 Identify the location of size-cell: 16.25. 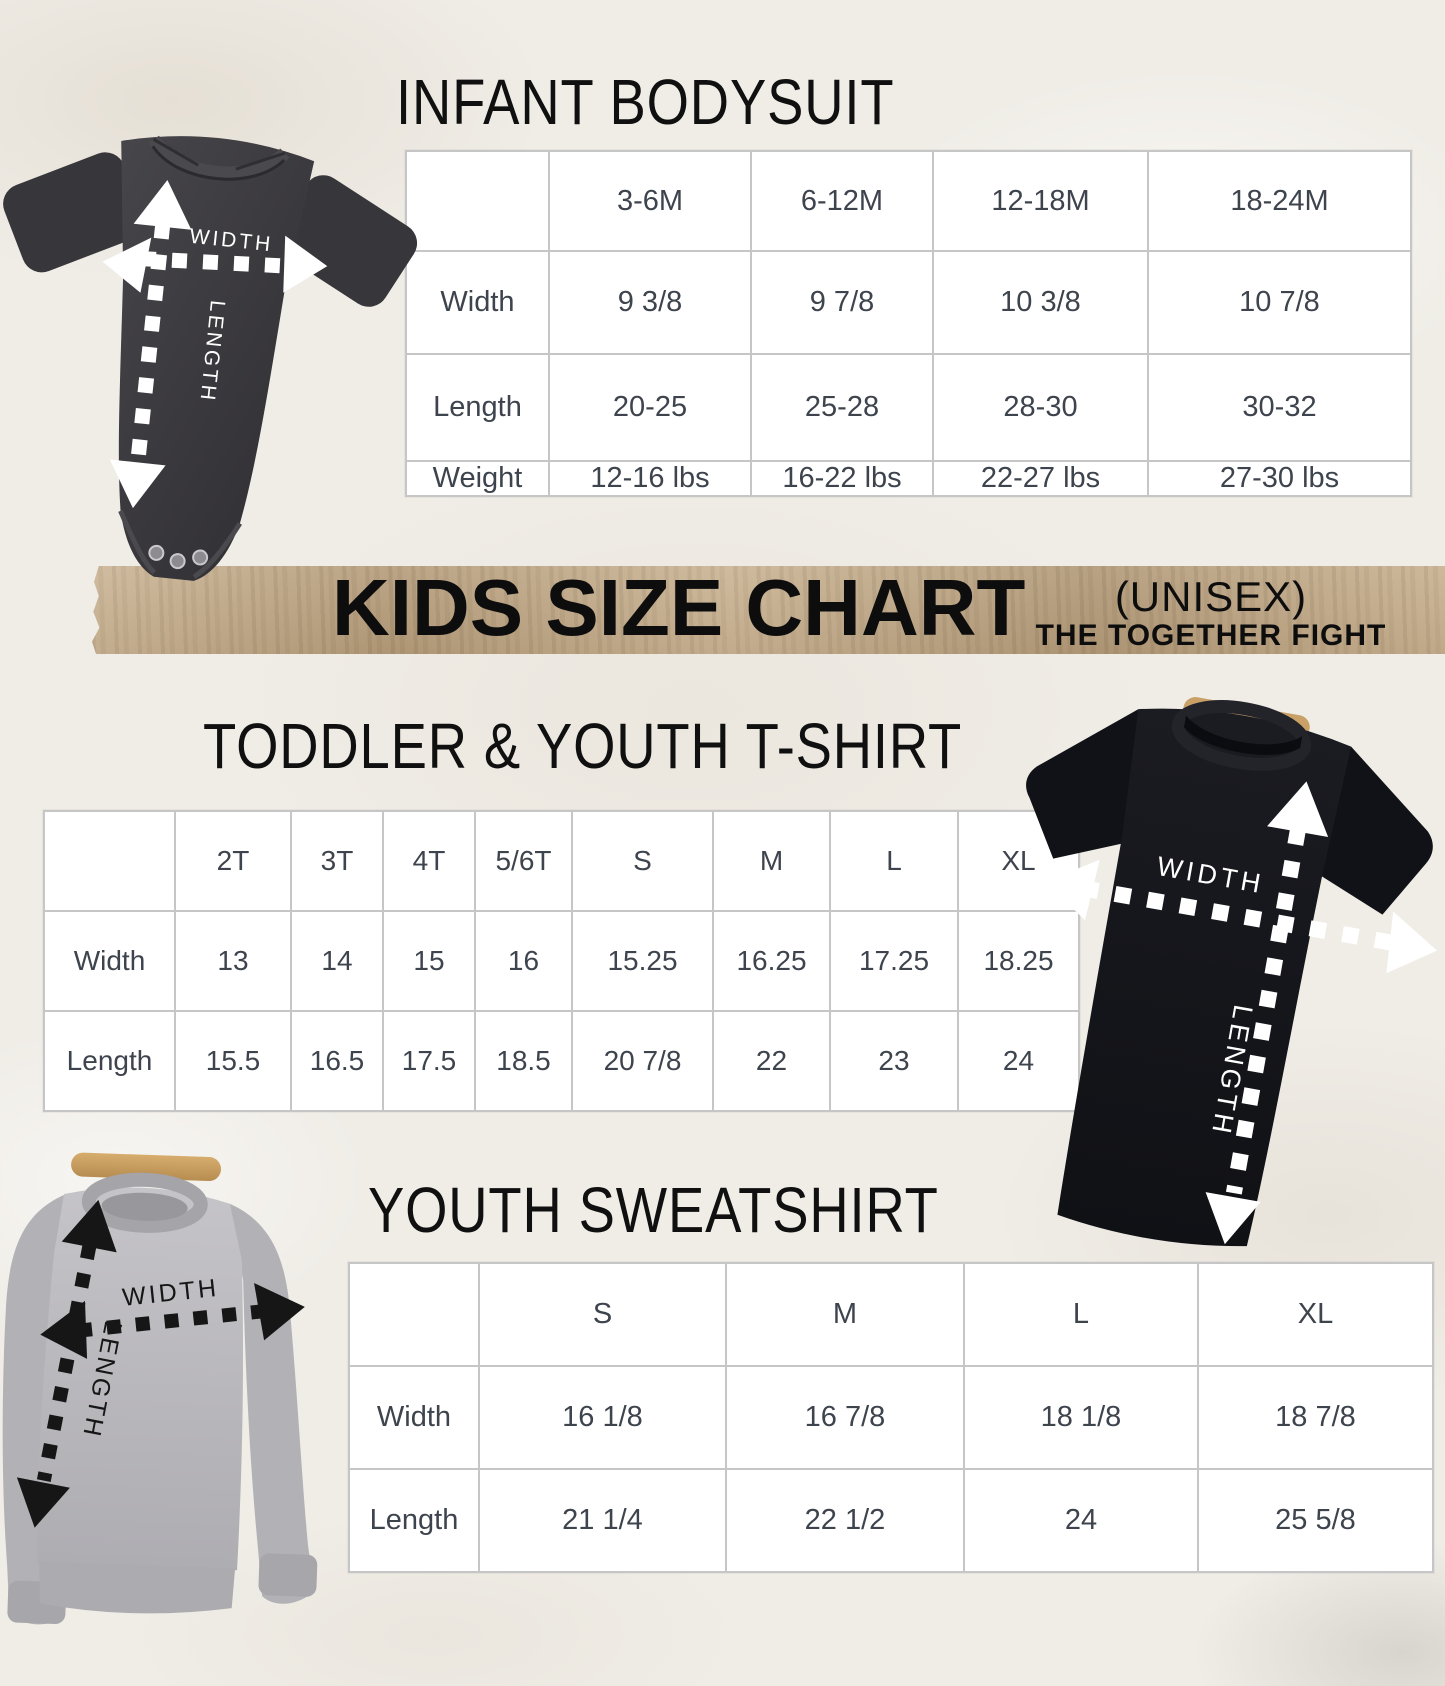
(771, 961).